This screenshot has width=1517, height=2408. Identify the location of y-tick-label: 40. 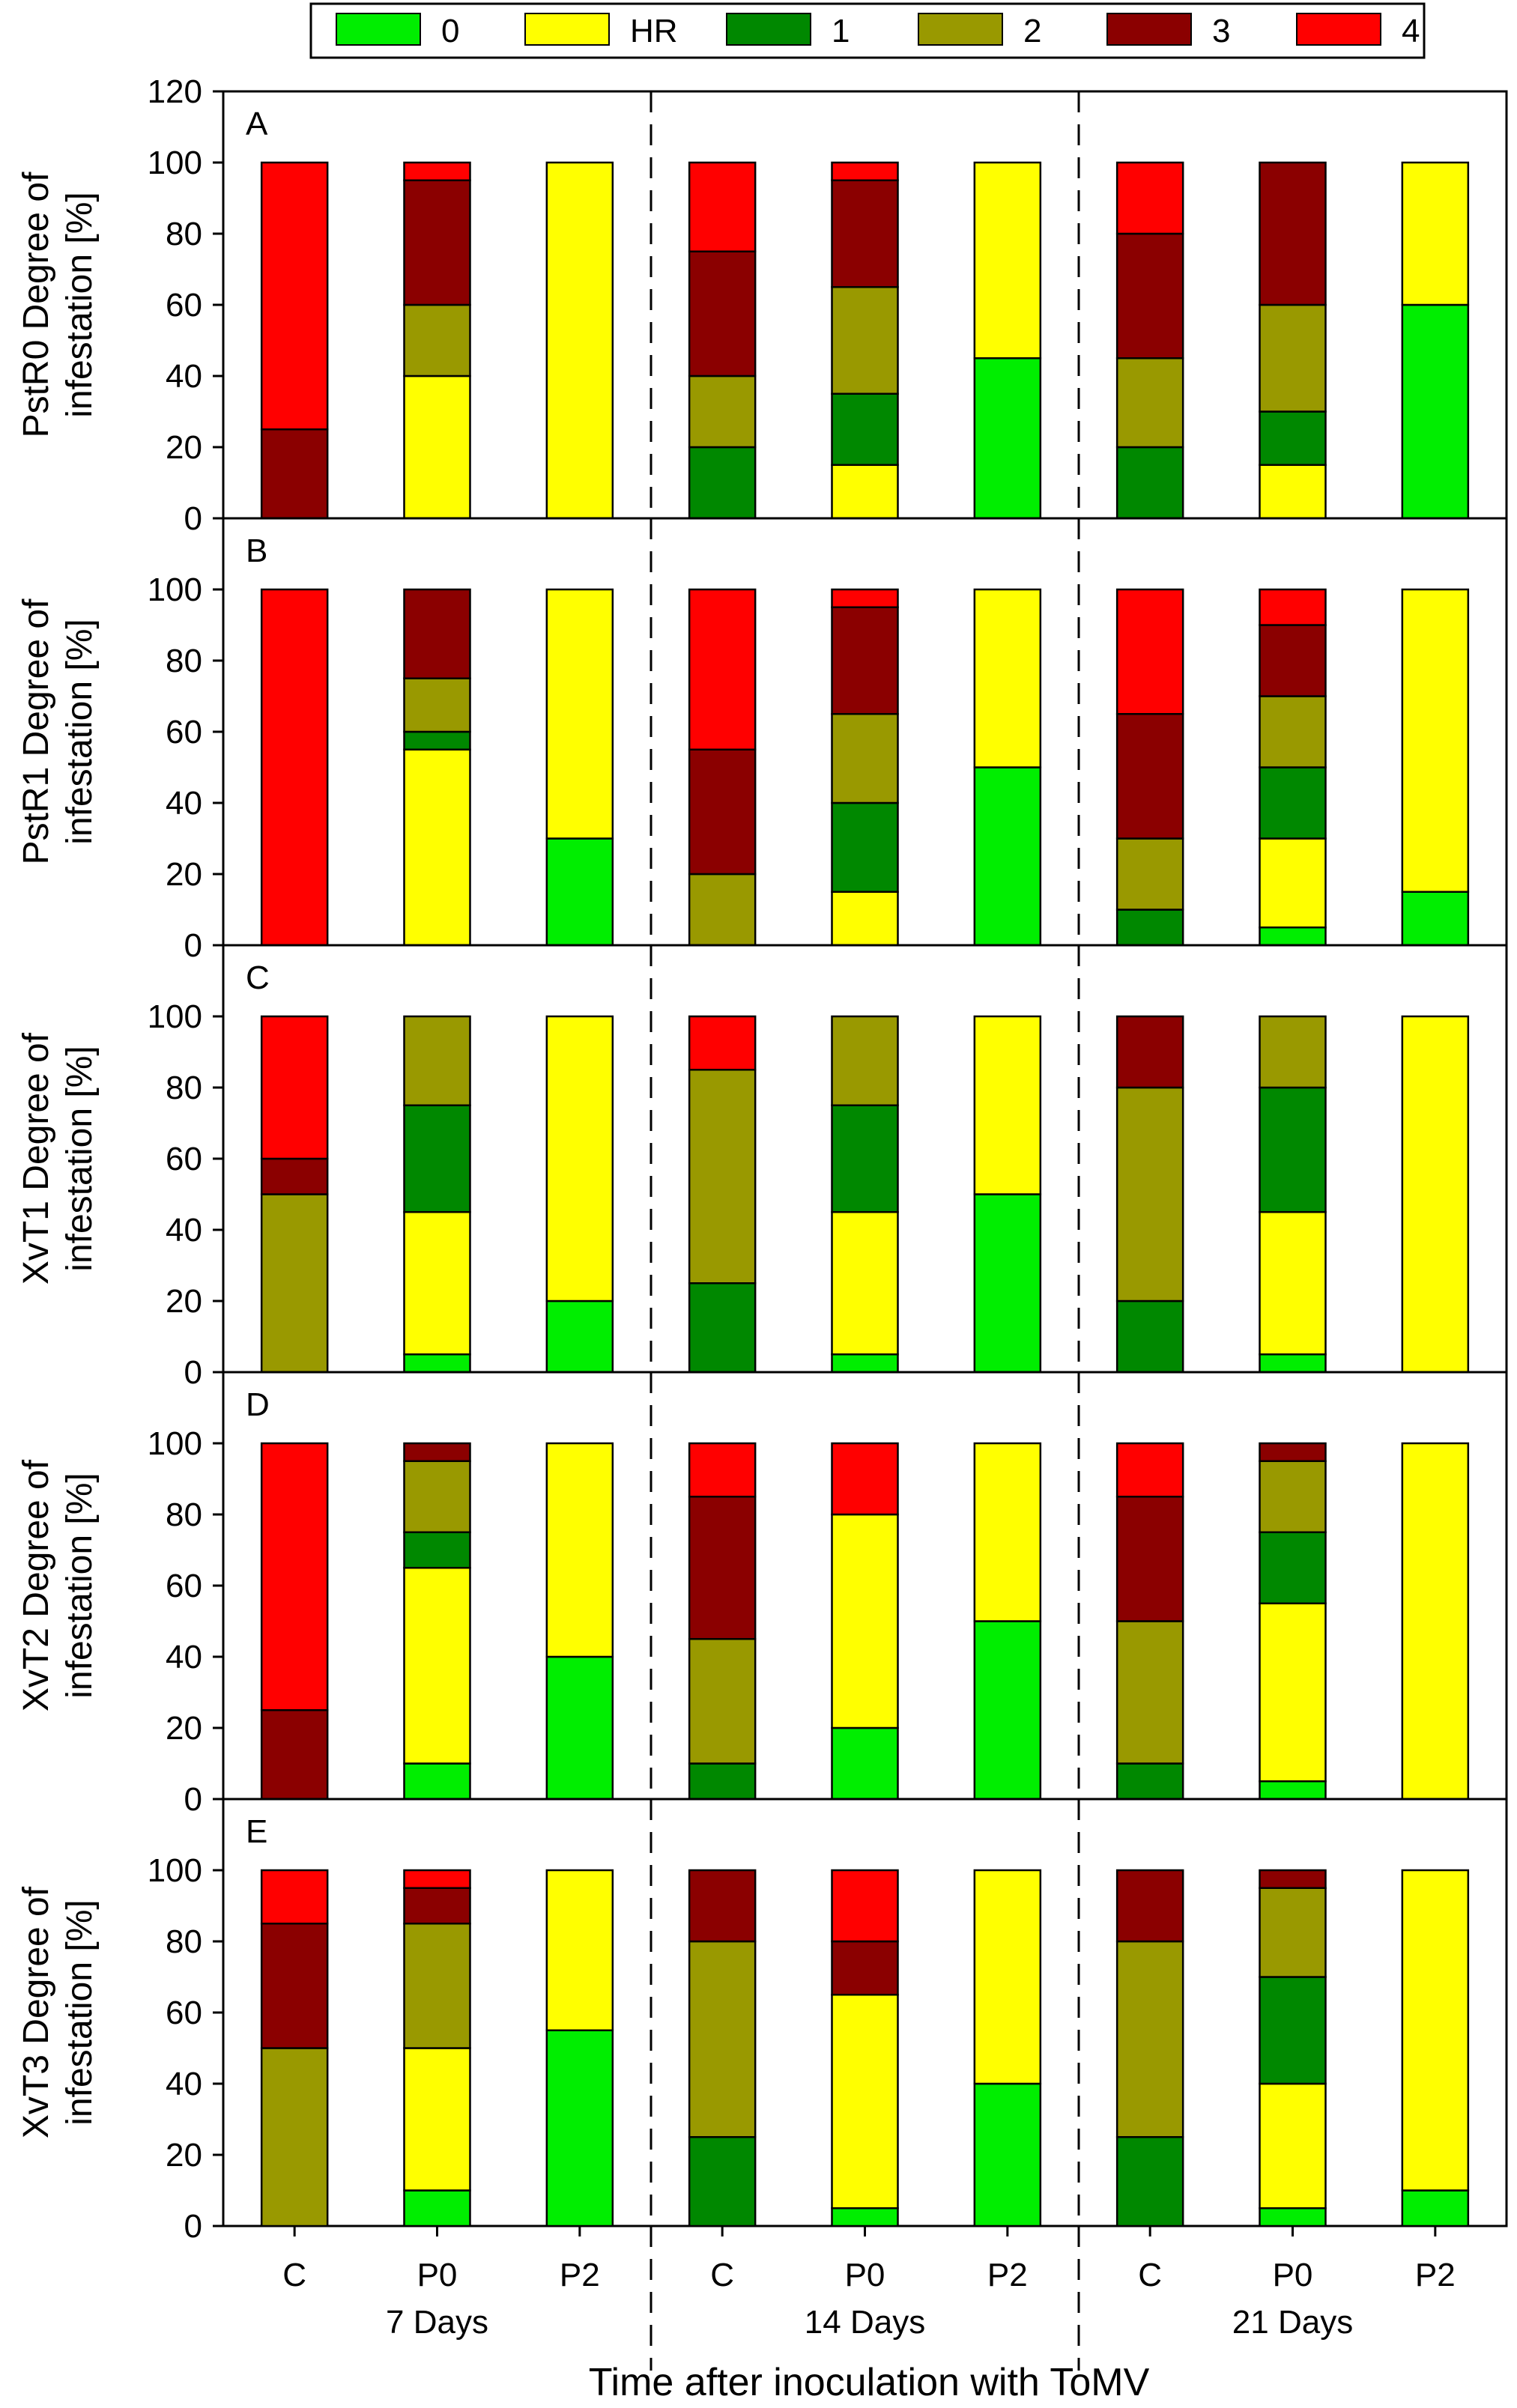
(184, 2084).